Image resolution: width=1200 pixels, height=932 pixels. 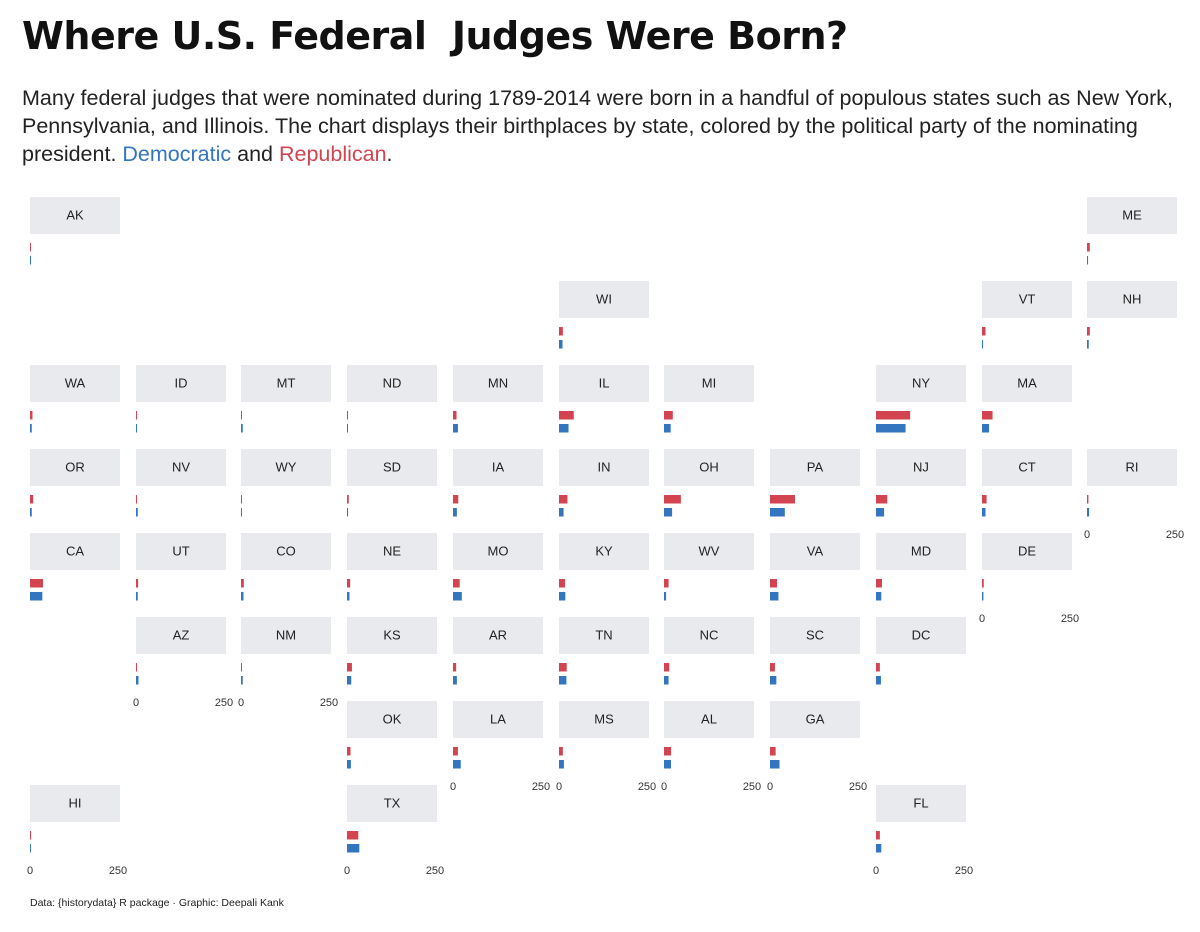 What do you see at coordinates (255, 154) in the screenshot?
I see `legend-conjunction: and` at bounding box center [255, 154].